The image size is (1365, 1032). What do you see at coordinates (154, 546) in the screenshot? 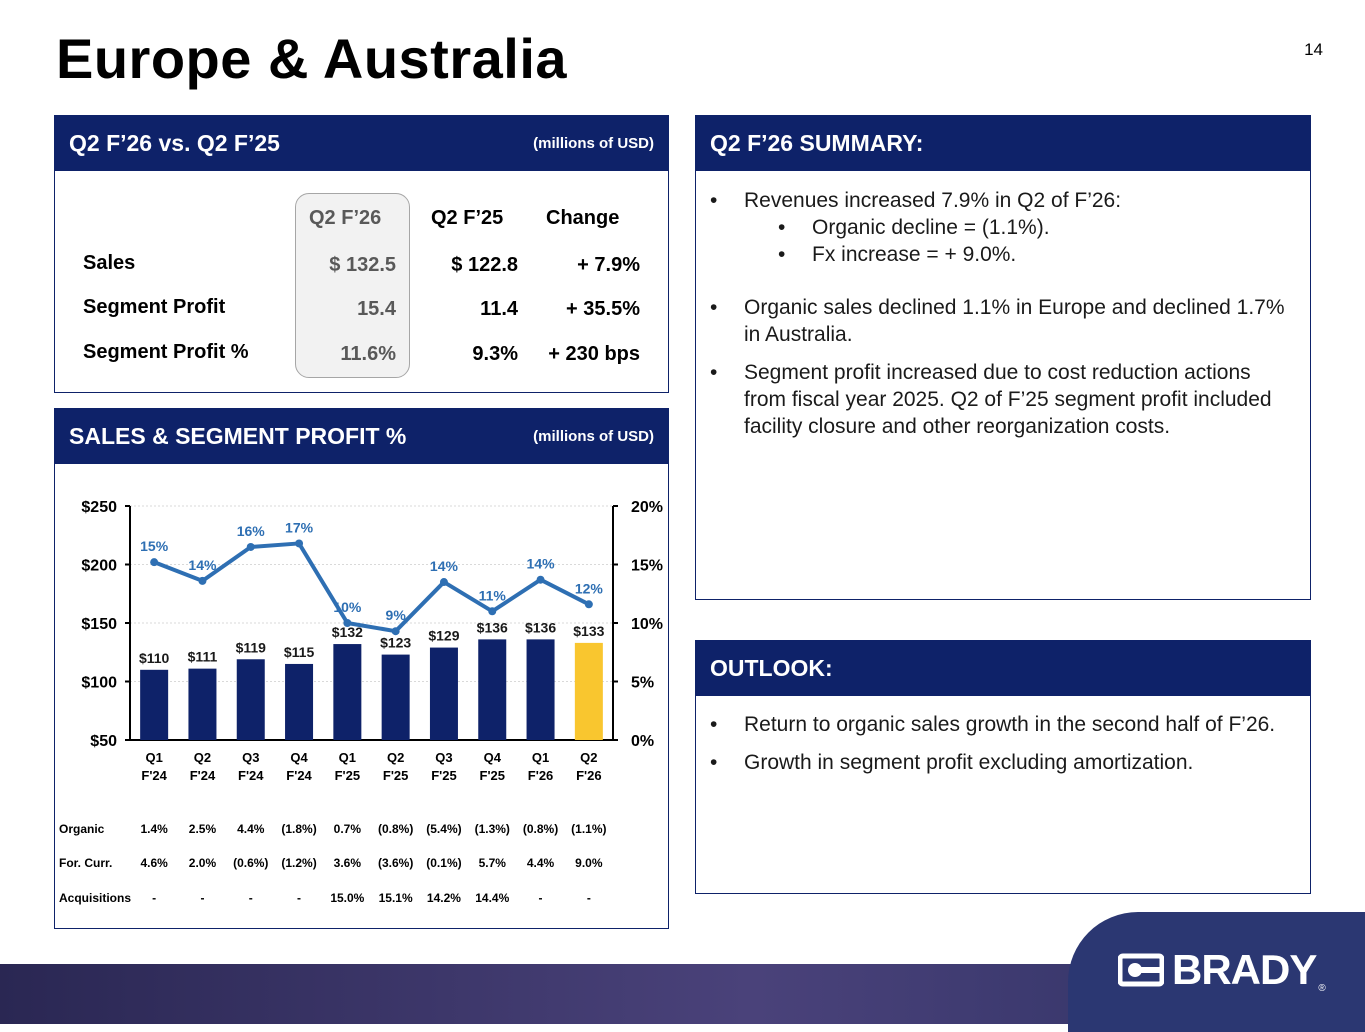
I see `segment-profit-label: 15%` at bounding box center [154, 546].